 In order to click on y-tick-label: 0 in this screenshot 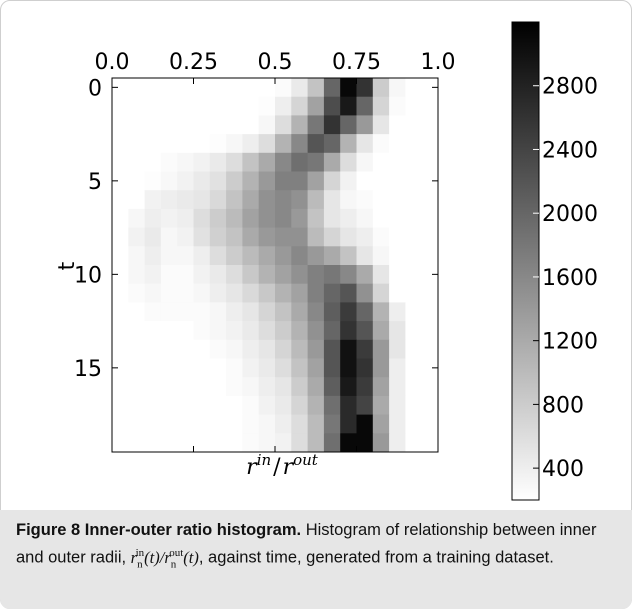, I will do `click(95, 88)`.